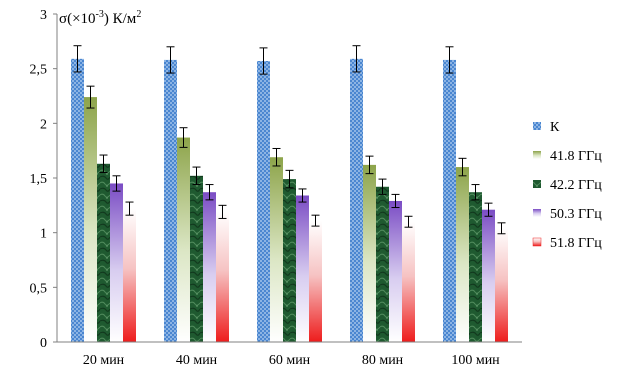 Image resolution: width=621 pixels, height=371 pixels. What do you see at coordinates (43, 234) in the screenshot?
I see `y-tick-label: 1` at bounding box center [43, 234].